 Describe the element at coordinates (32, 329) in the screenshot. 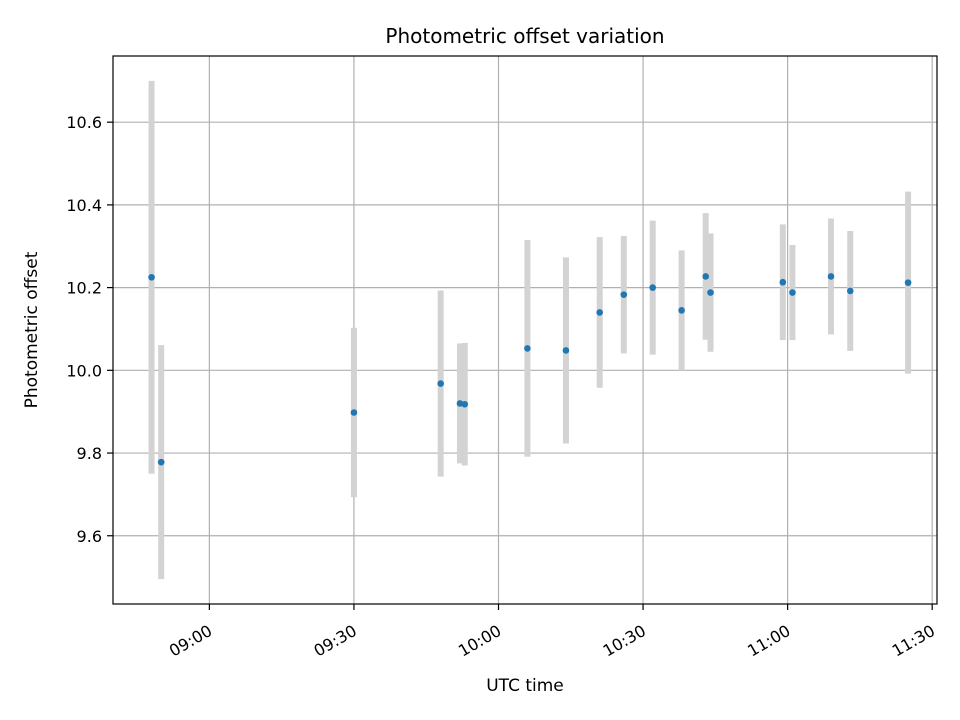

I see `y-axis-label: Photometric offset` at that location.